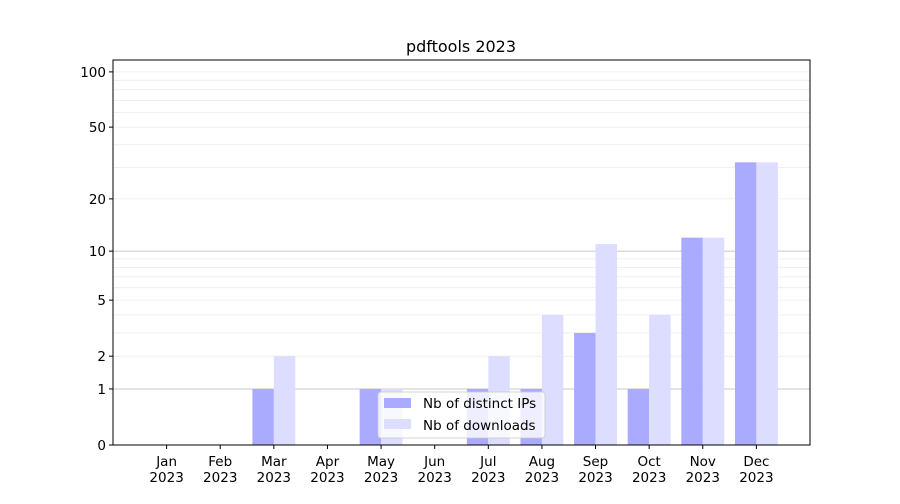  I want to click on x-tick-label: Feb 2023, so click(220, 470).